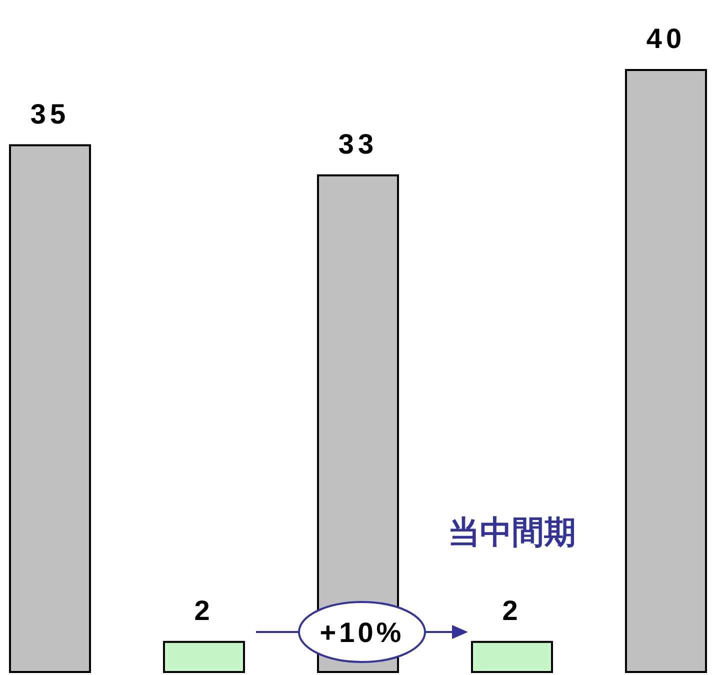 The image size is (714, 675). What do you see at coordinates (358, 144) in the screenshot?
I see `data-label: 33` at bounding box center [358, 144].